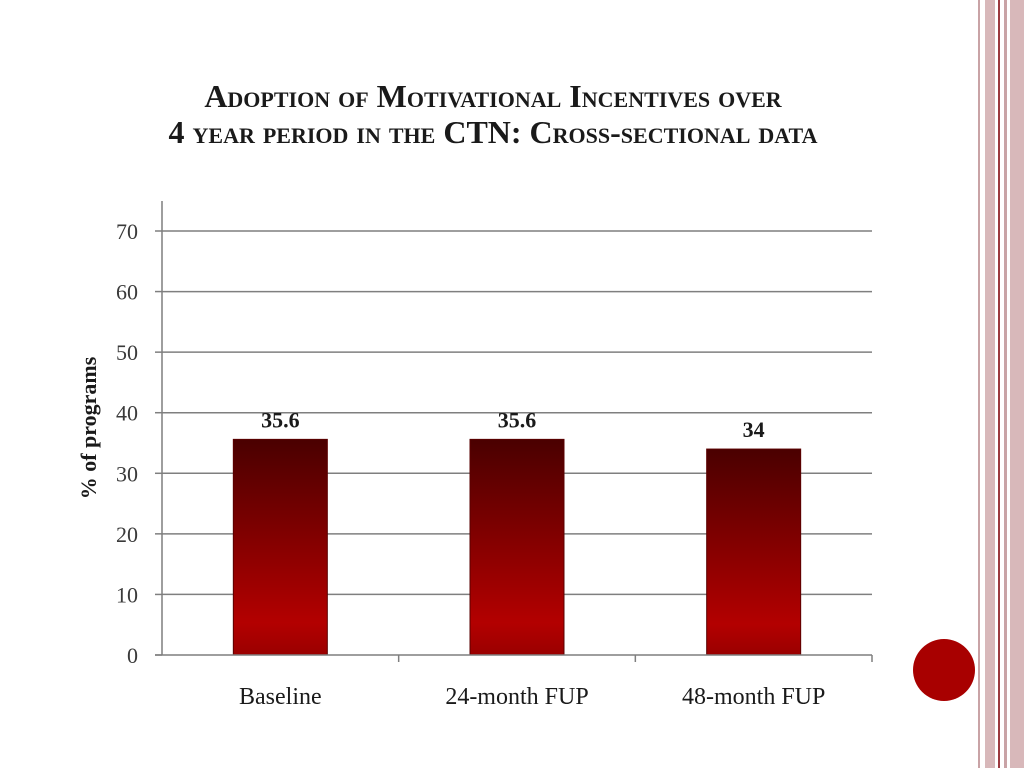 The width and height of the screenshot is (1024, 768). What do you see at coordinates (88, 427) in the screenshot?
I see `y-axis-label: % of programs` at bounding box center [88, 427].